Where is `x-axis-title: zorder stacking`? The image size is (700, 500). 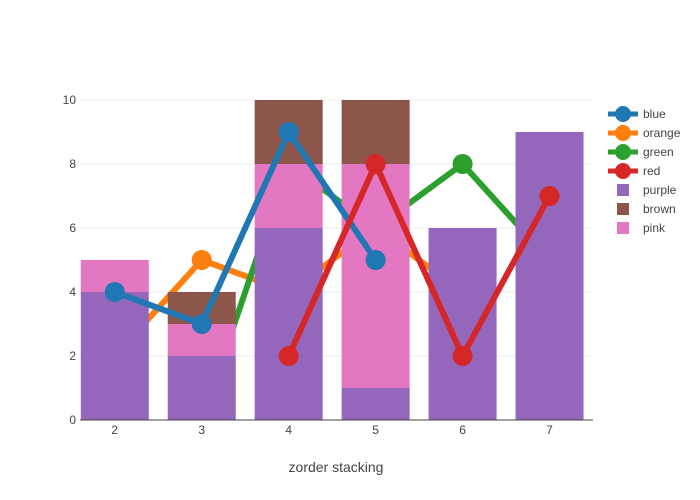 x-axis-title: zorder stacking is located at coordinates (336, 467).